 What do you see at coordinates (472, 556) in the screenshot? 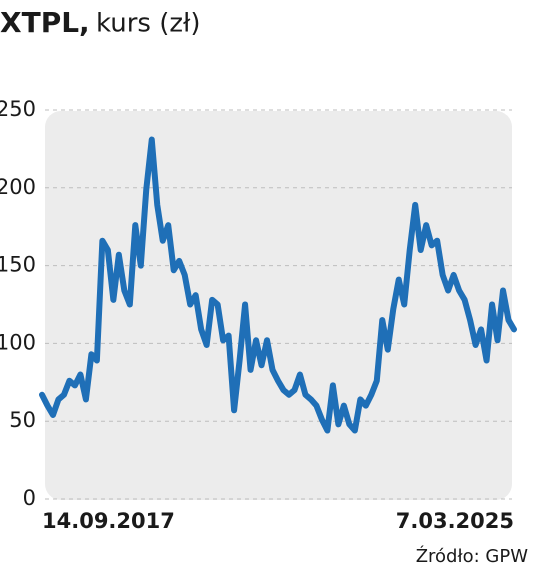
I see `source: Źródło: GPW` at bounding box center [472, 556].